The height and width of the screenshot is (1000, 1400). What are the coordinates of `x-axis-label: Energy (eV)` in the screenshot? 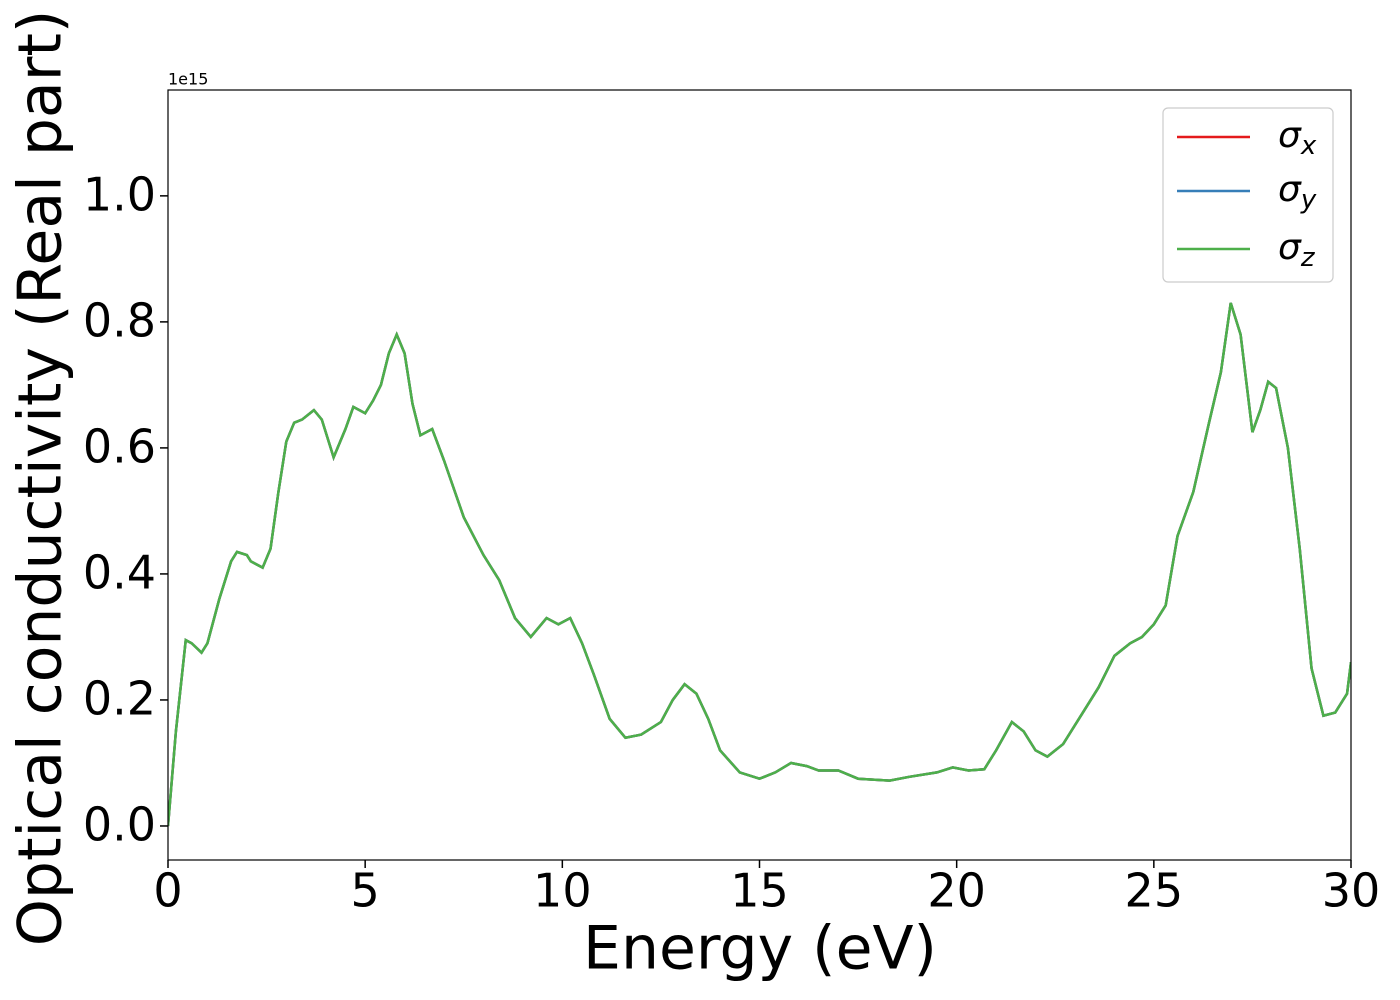 It's located at (760, 949).